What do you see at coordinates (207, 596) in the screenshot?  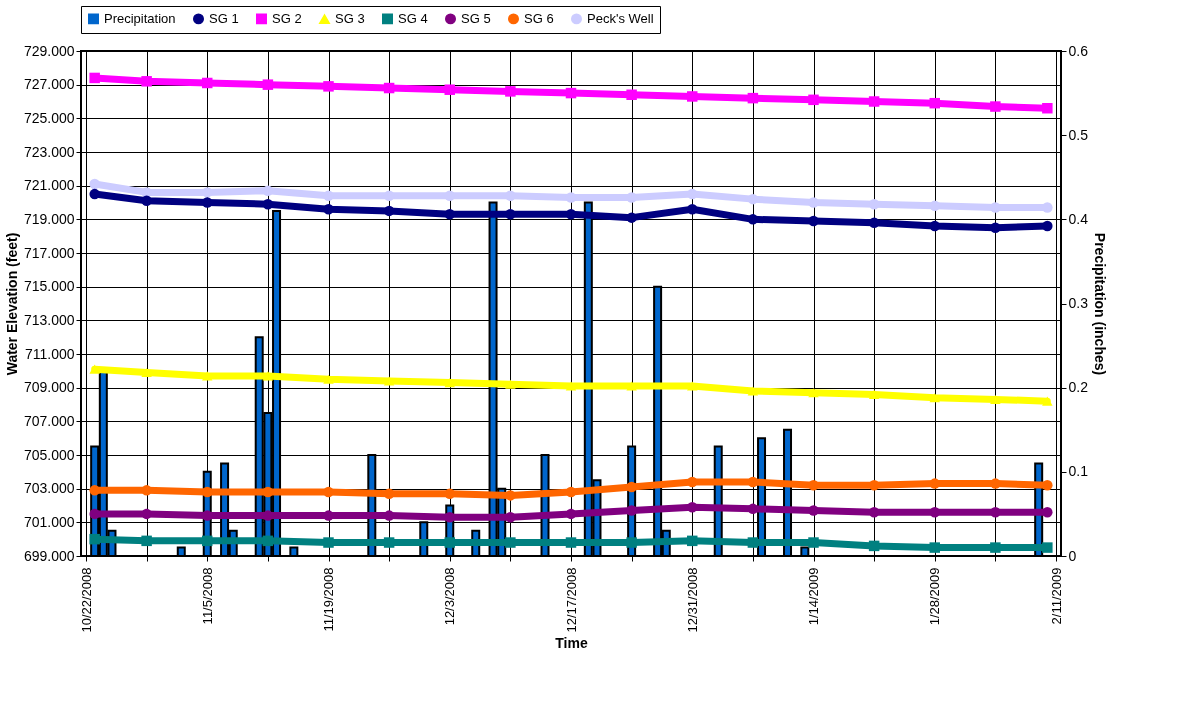 I see `x-tick-label: 11/5/2008` at bounding box center [207, 596].